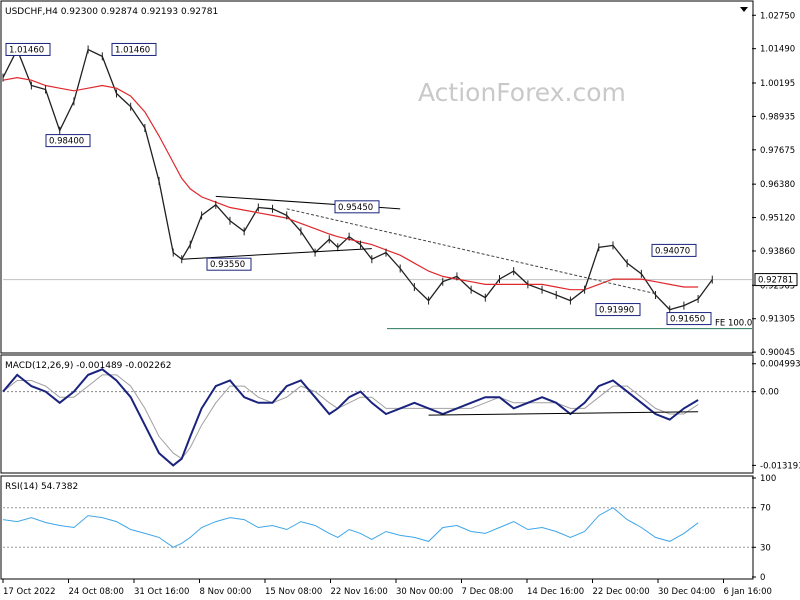 The width and height of the screenshot is (800, 600). Describe the element at coordinates (621, 592) in the screenshot. I see `x-axis-label: 22 Dec 00:00` at that location.